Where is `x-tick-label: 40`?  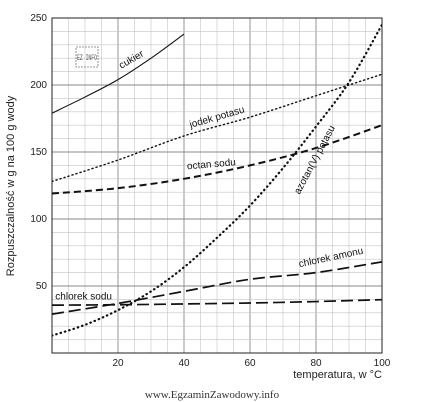 x-tick-label: 40 is located at coordinates (184, 363).